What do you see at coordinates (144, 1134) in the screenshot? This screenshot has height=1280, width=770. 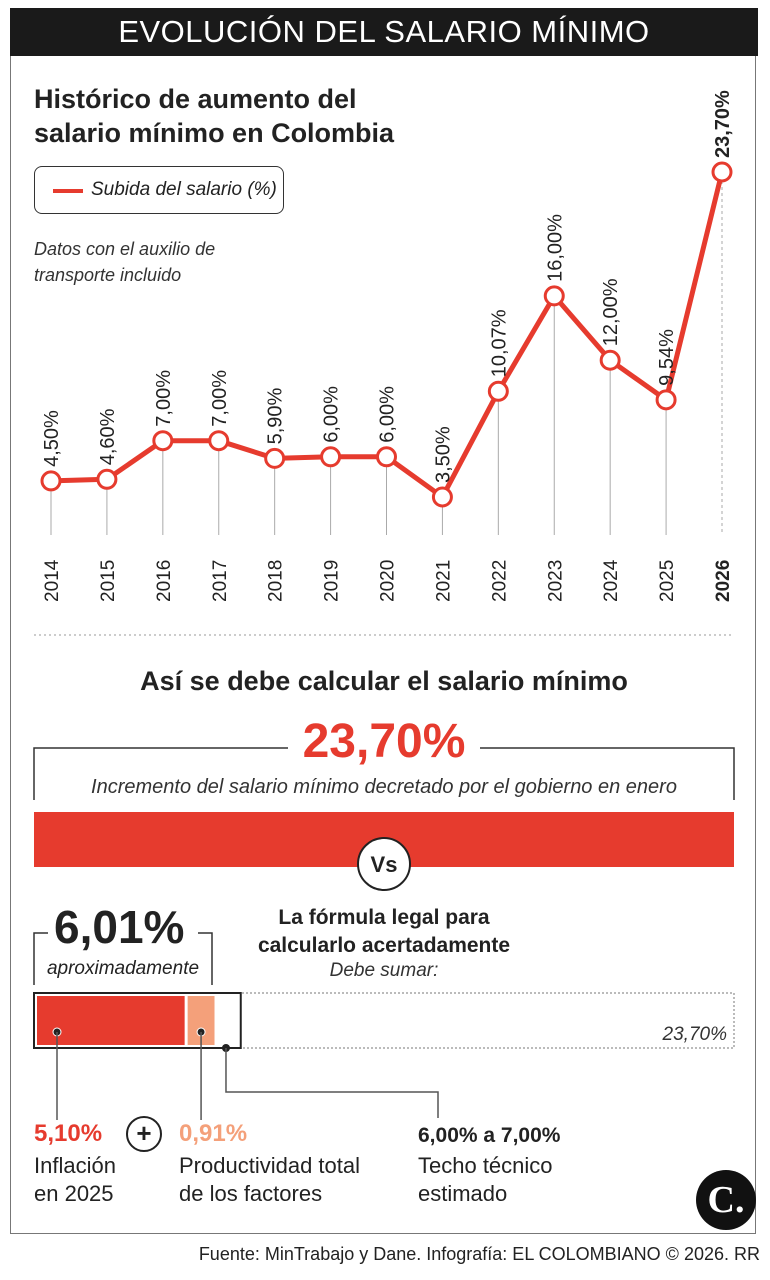 I see `plus-sign: +` at bounding box center [144, 1134].